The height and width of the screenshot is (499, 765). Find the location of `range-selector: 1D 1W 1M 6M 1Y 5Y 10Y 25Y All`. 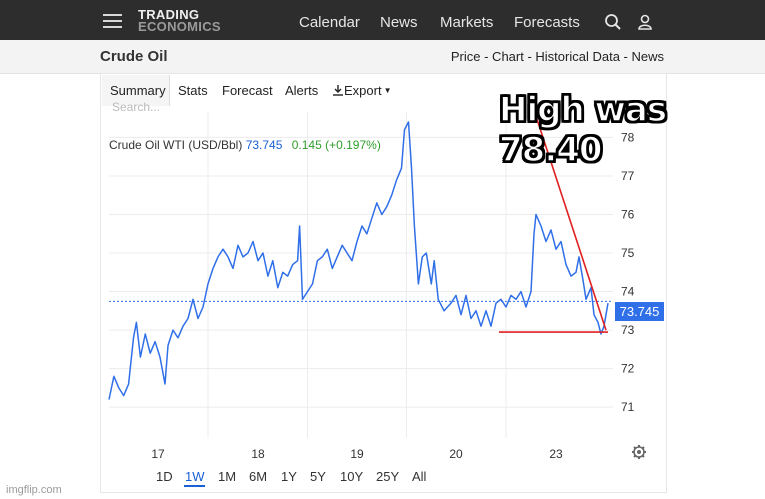

range-selector: 1D 1W 1M 6M 1Y 5Y 10Y 25Y All is located at coordinates (383, 476).